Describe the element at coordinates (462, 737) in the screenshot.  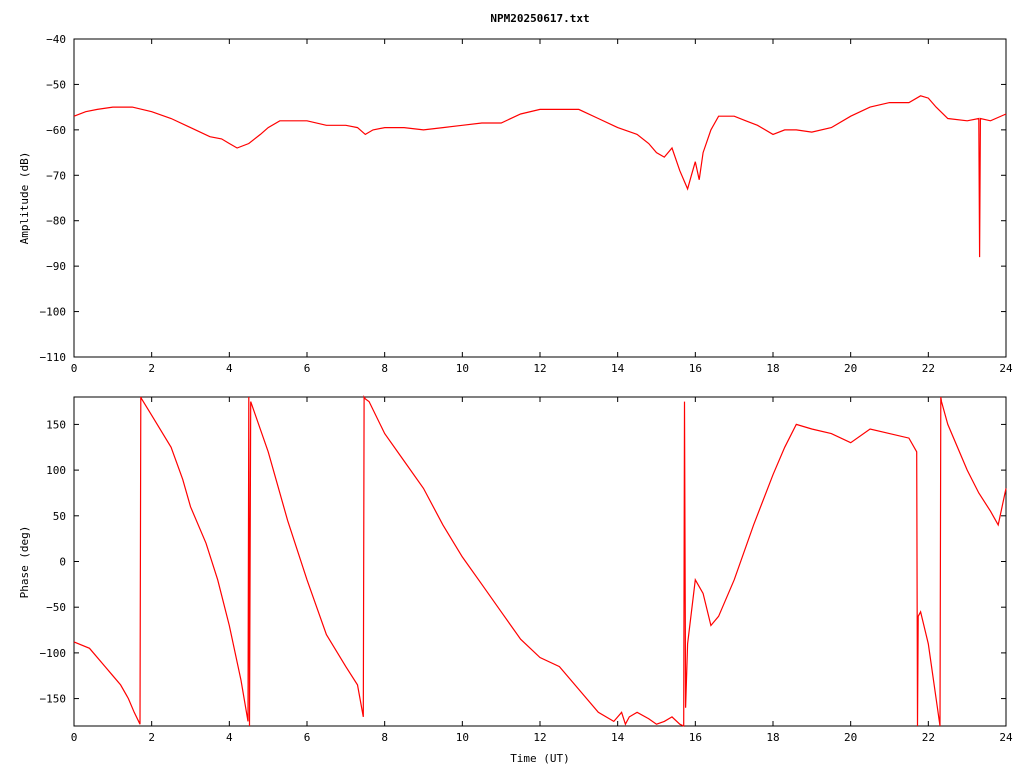
I see `phase-x-tick-label: 10` at that location.